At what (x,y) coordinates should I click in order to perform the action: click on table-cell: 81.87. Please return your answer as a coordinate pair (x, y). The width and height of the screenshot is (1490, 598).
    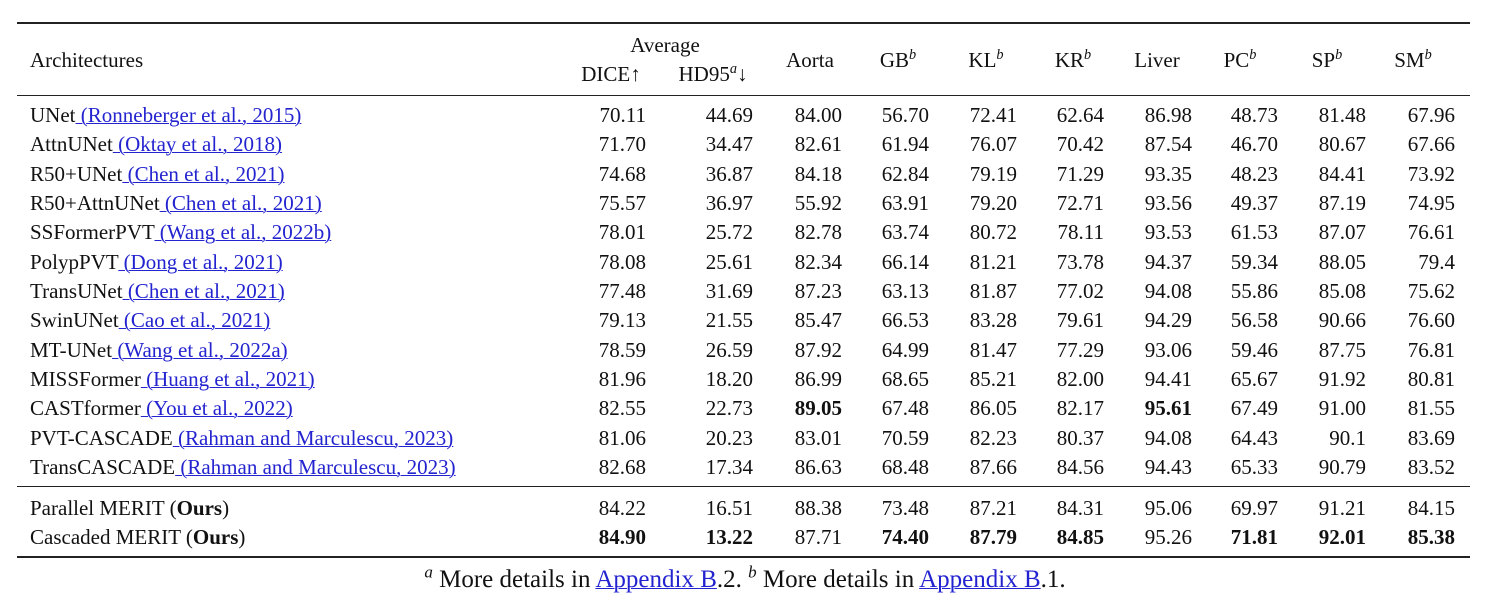
    Looking at the image, I should click on (993, 290).